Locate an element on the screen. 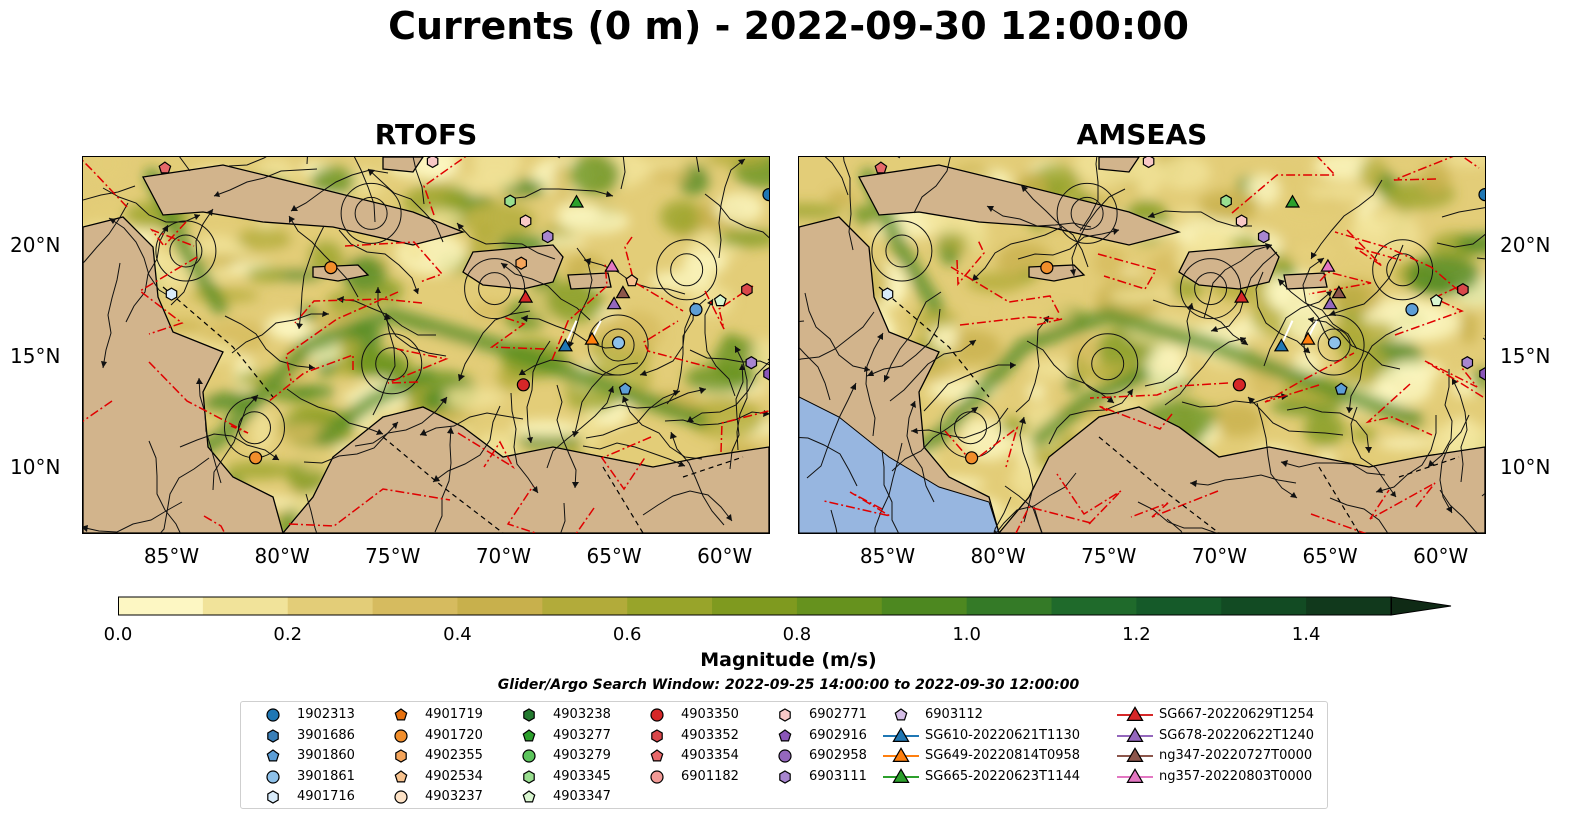  colorbar-tick-label: 1.0 is located at coordinates (966, 634).